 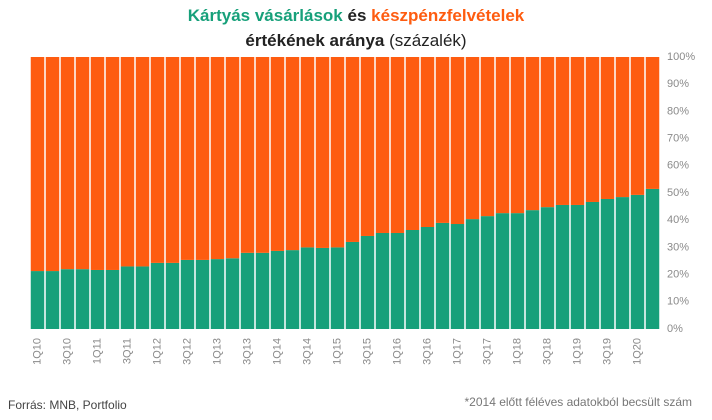 I want to click on x-tick-label: 1Q15, so click(x=337, y=351).